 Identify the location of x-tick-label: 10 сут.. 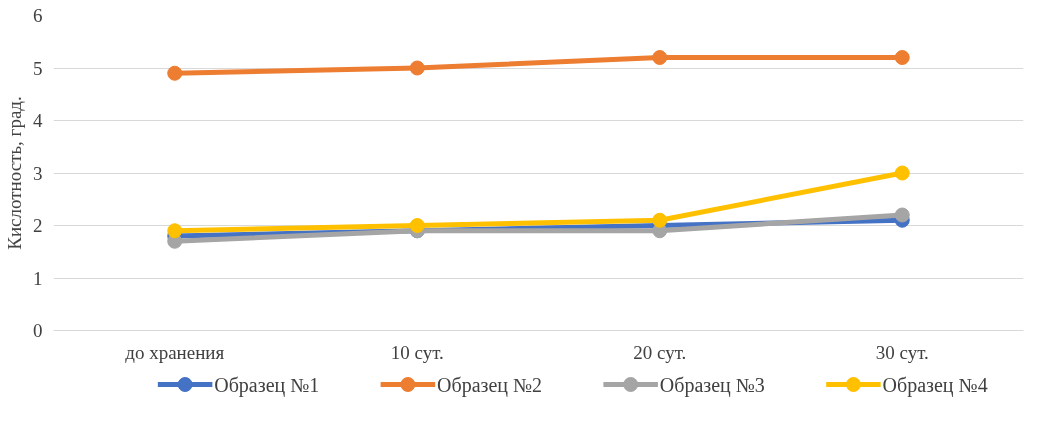
(417, 352).